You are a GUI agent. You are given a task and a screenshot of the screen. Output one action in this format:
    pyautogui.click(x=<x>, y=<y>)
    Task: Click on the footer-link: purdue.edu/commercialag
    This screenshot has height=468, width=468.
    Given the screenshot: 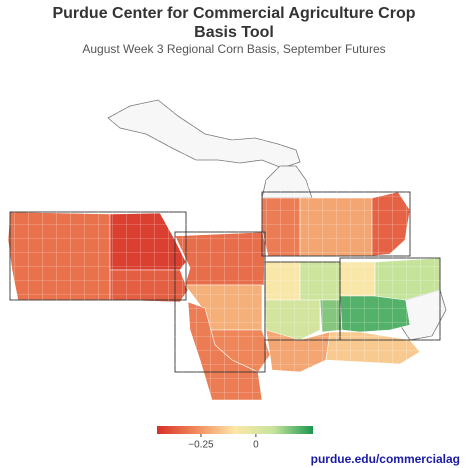 What is the action you would take?
    pyautogui.click(x=385, y=459)
    